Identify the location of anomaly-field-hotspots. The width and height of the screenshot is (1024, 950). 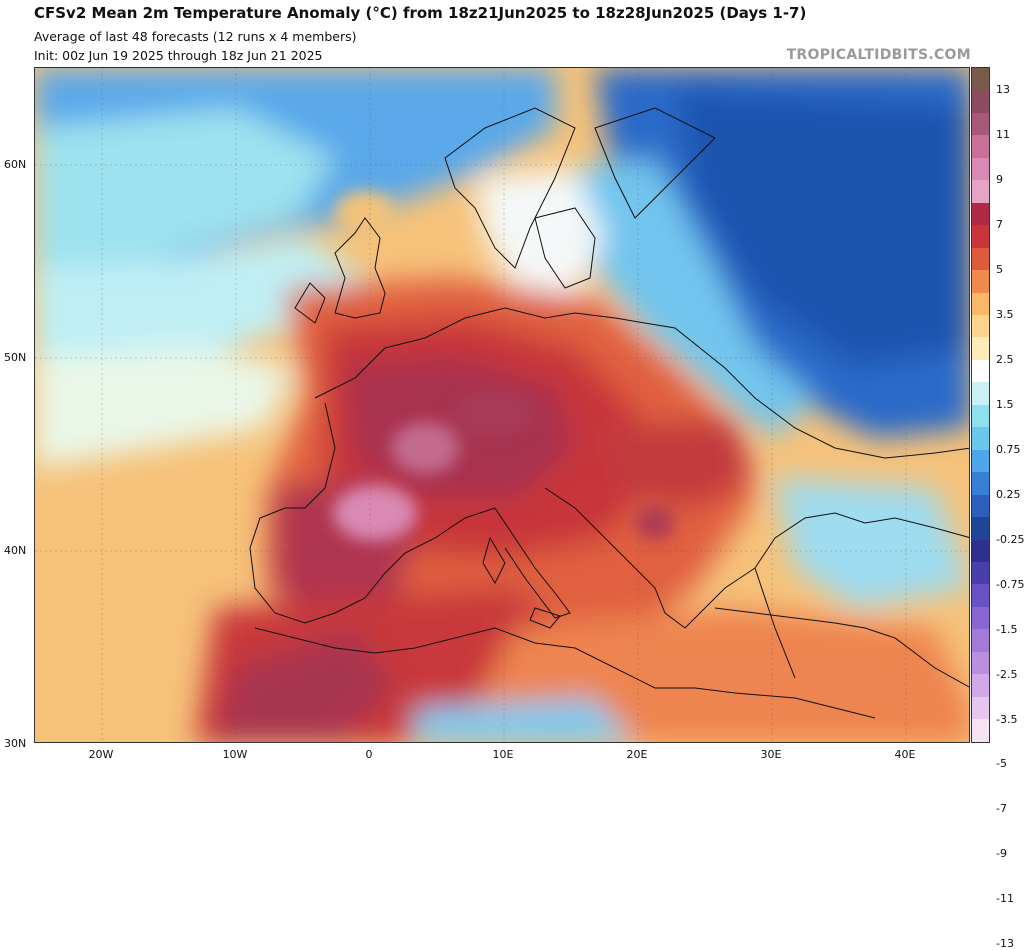
(504, 366).